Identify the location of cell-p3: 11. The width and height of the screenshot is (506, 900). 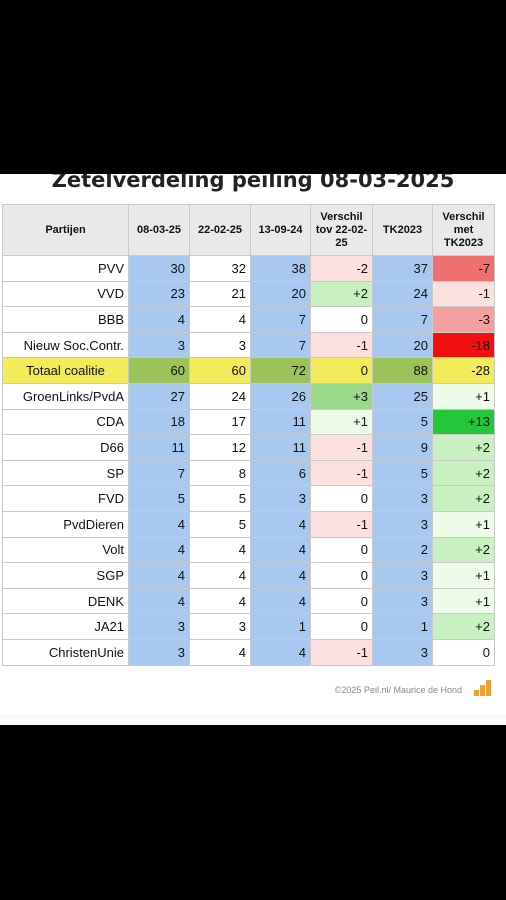
(280, 422).